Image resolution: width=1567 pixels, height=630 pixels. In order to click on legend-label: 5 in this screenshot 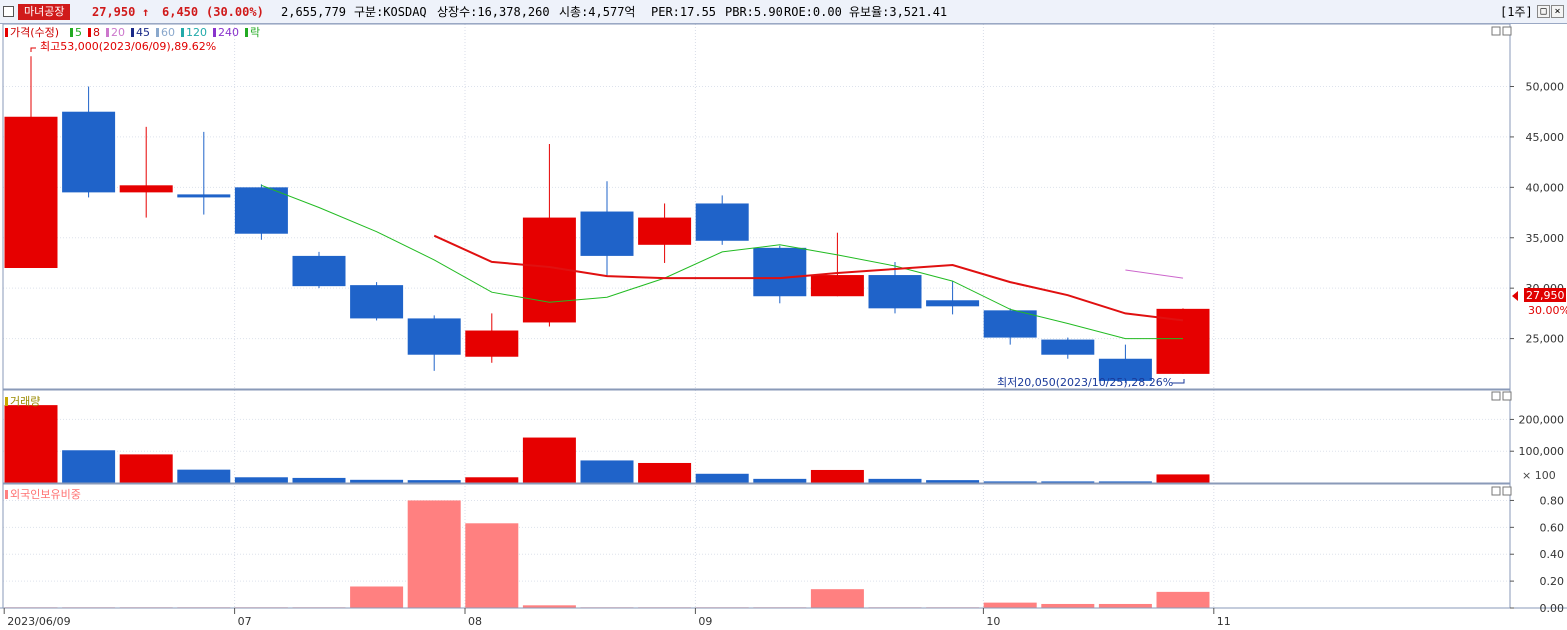, I will do `click(78, 32)`.